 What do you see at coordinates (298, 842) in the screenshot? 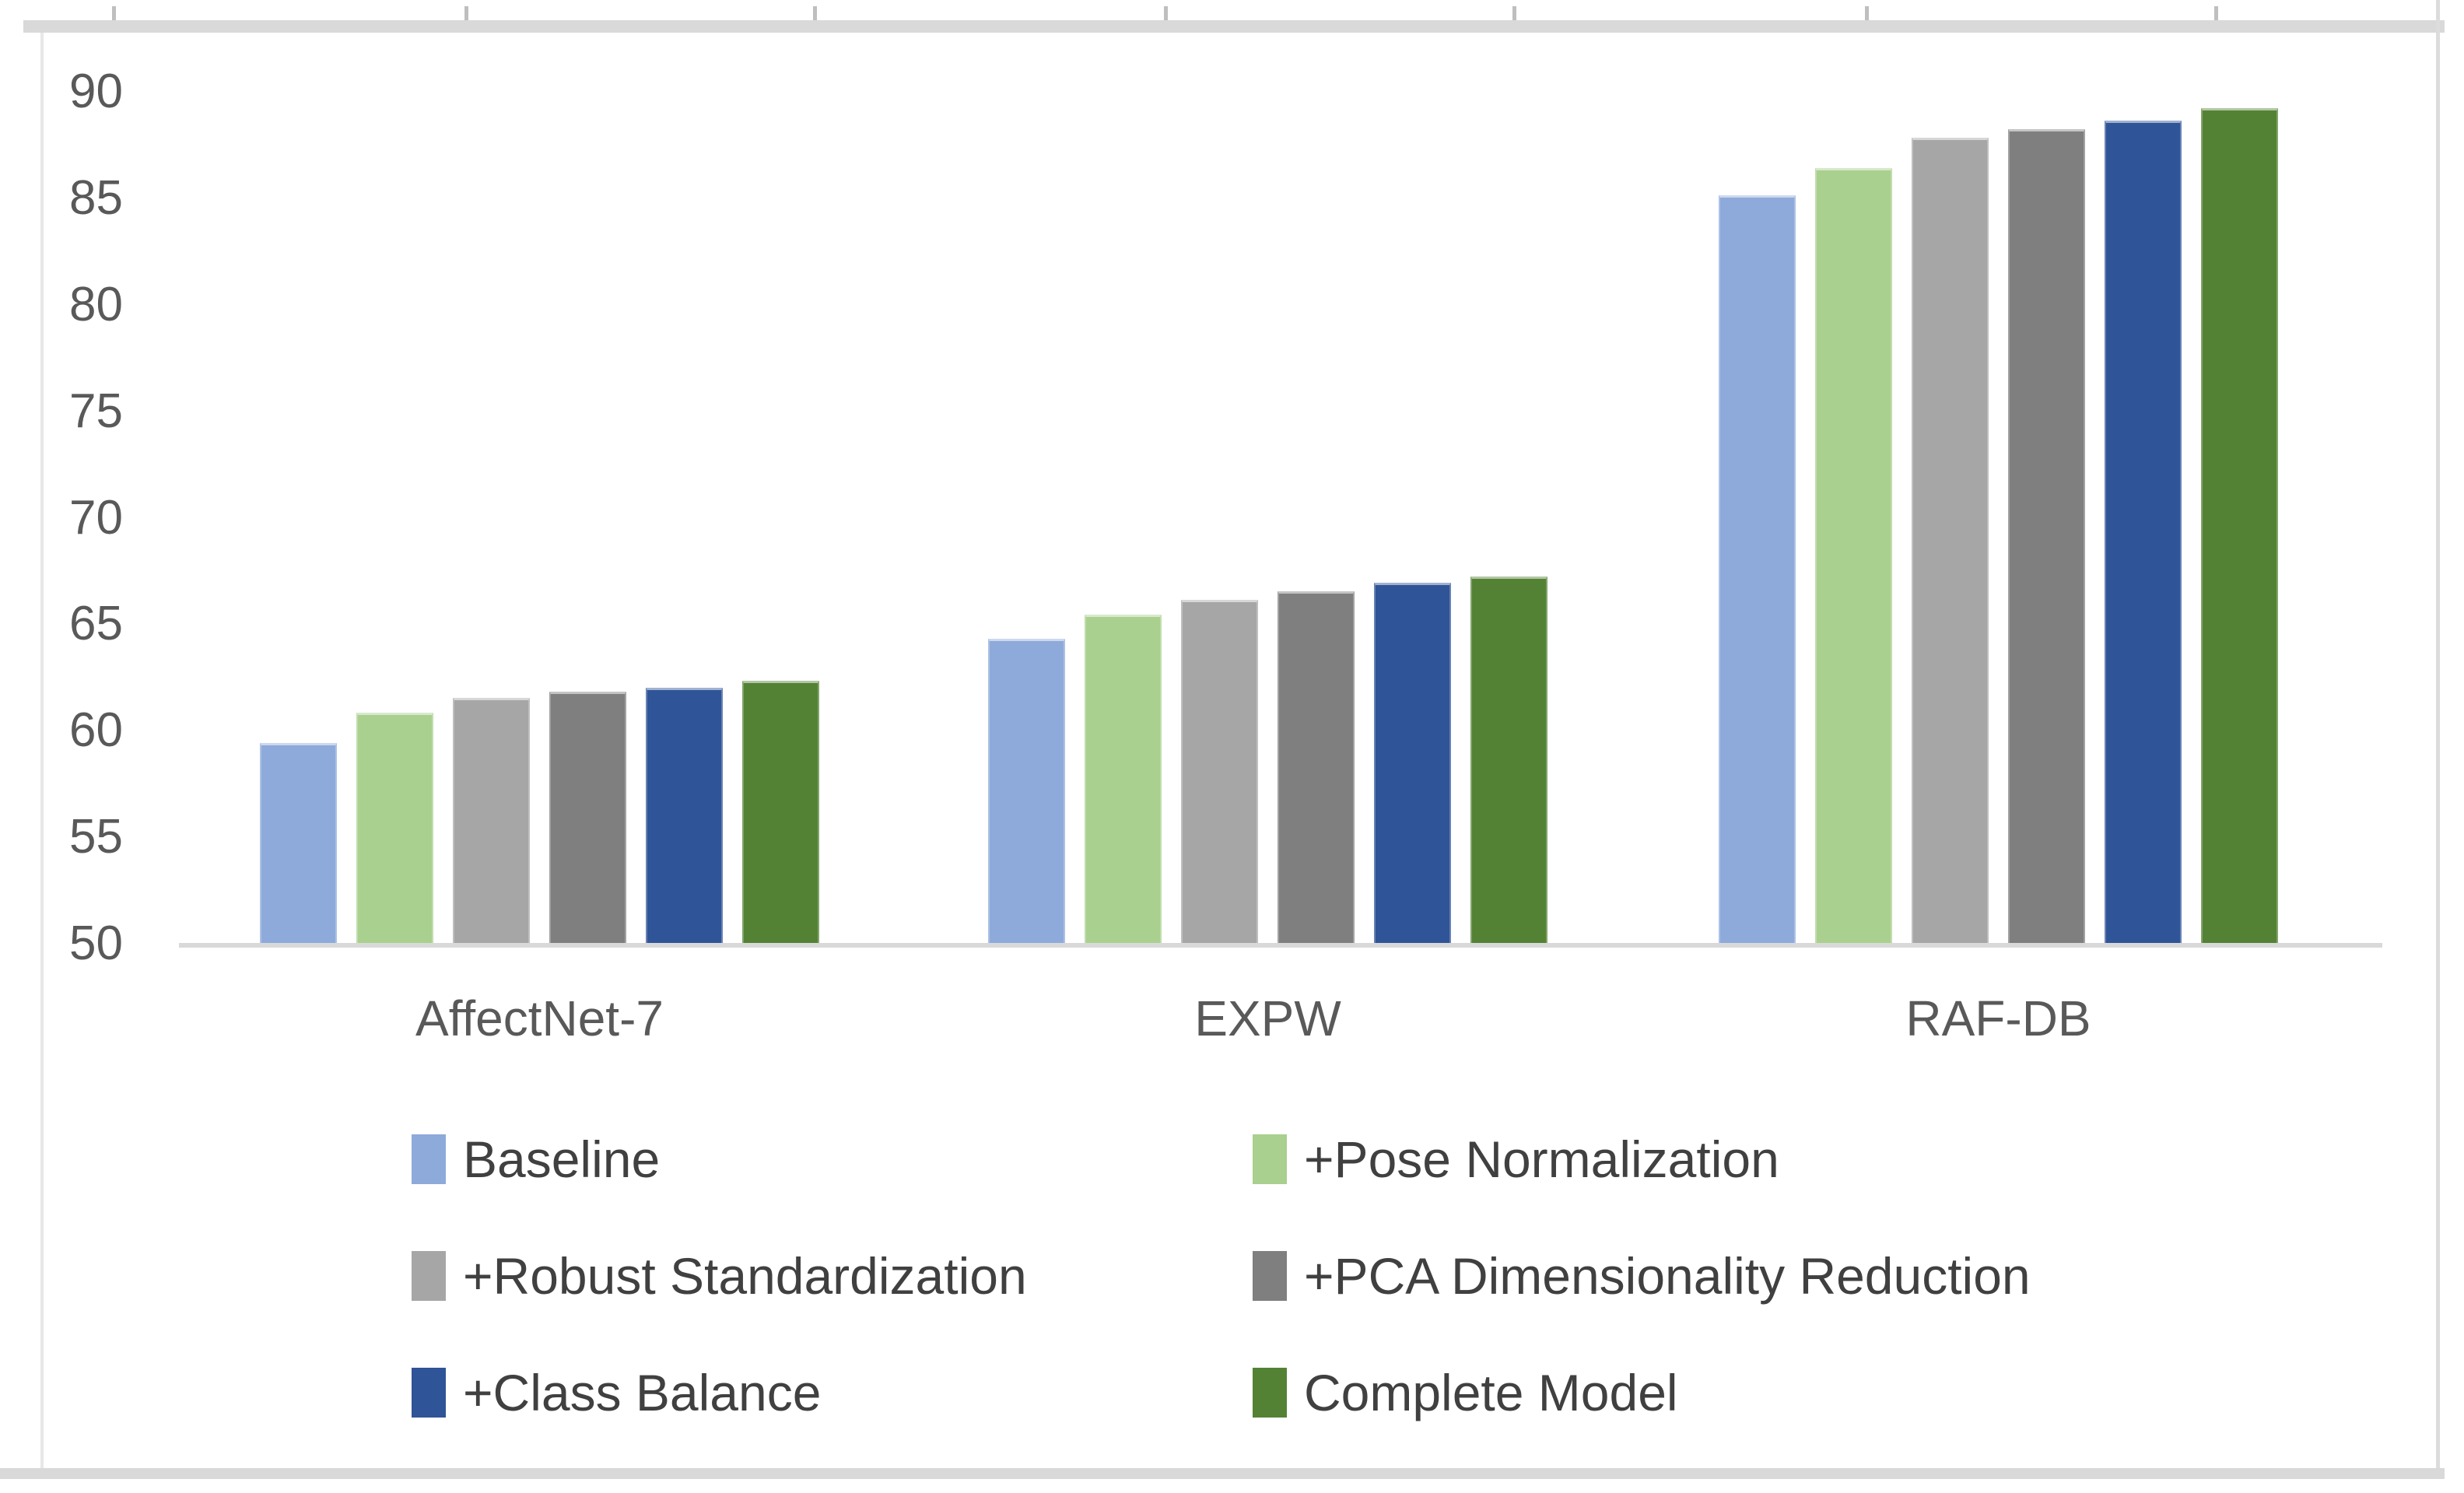
I see `bar-AffectNet-7-Baseline` at bounding box center [298, 842].